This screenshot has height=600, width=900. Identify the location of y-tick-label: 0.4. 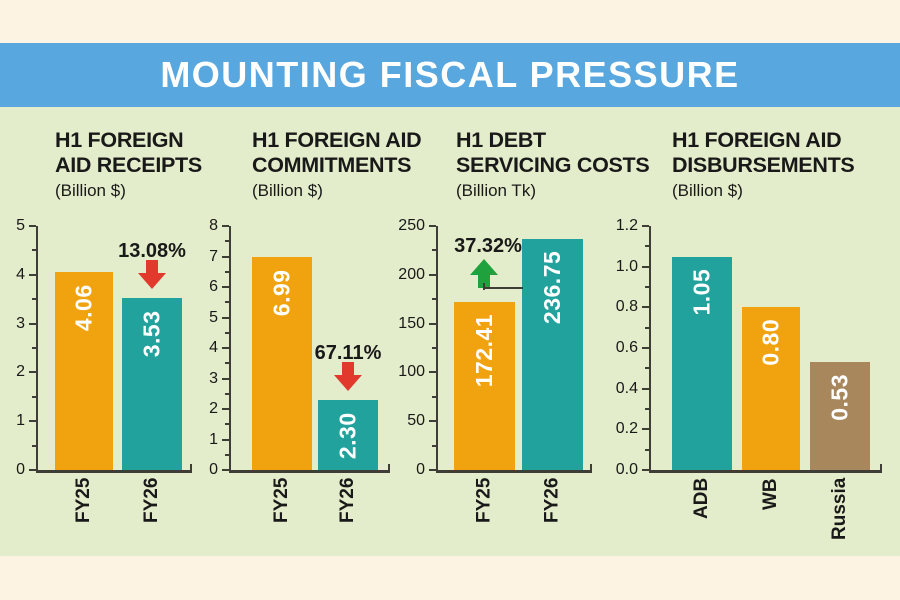
(626, 388).